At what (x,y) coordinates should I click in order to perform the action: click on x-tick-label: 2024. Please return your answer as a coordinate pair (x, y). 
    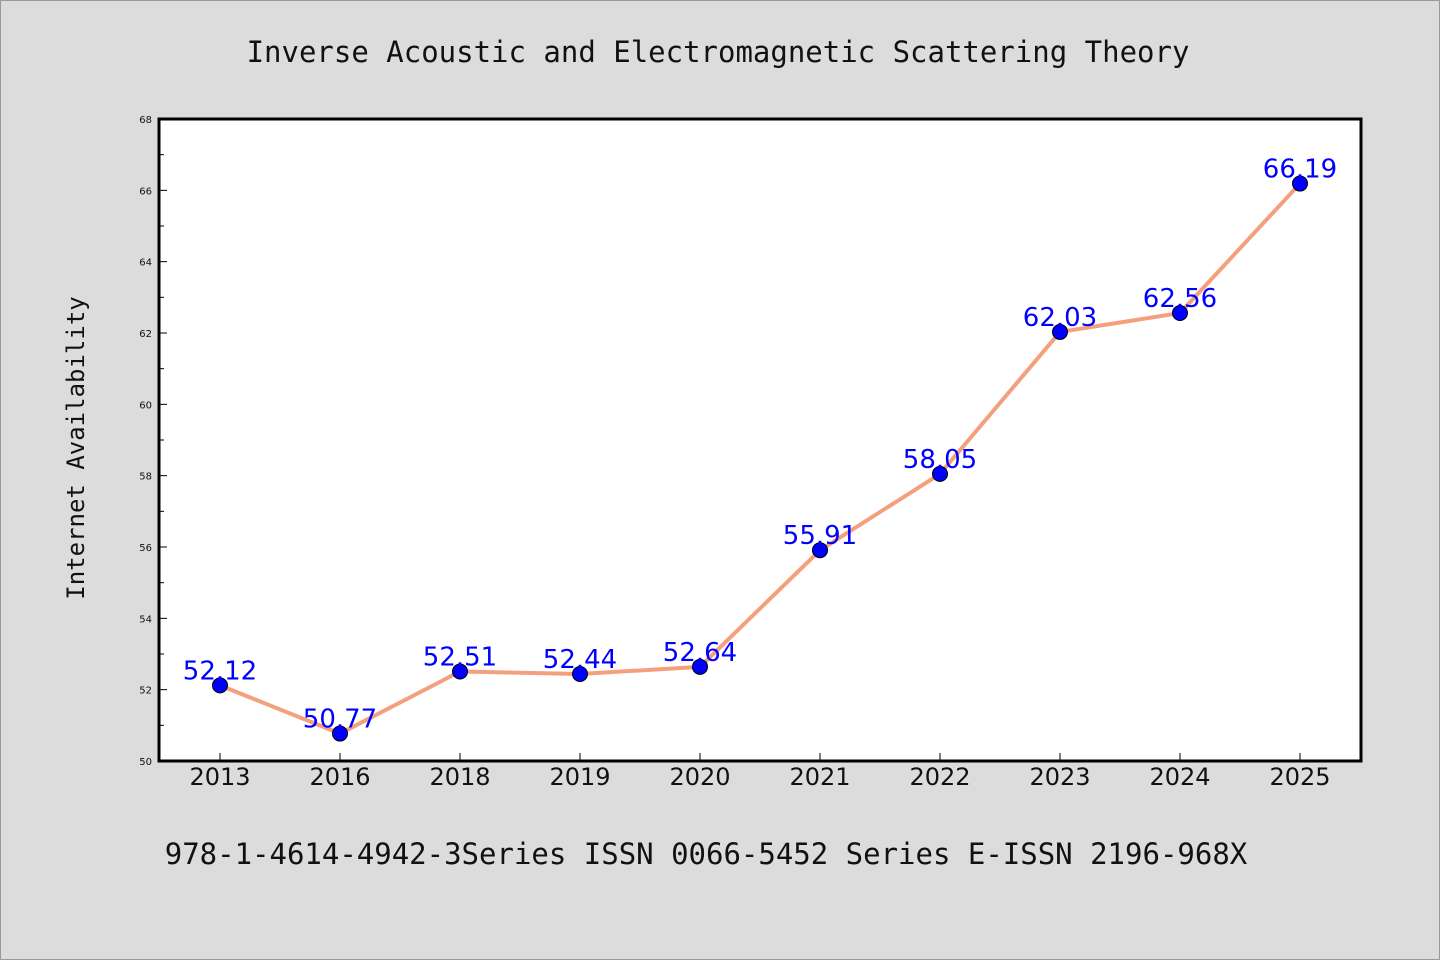
    Looking at the image, I should click on (1179, 777).